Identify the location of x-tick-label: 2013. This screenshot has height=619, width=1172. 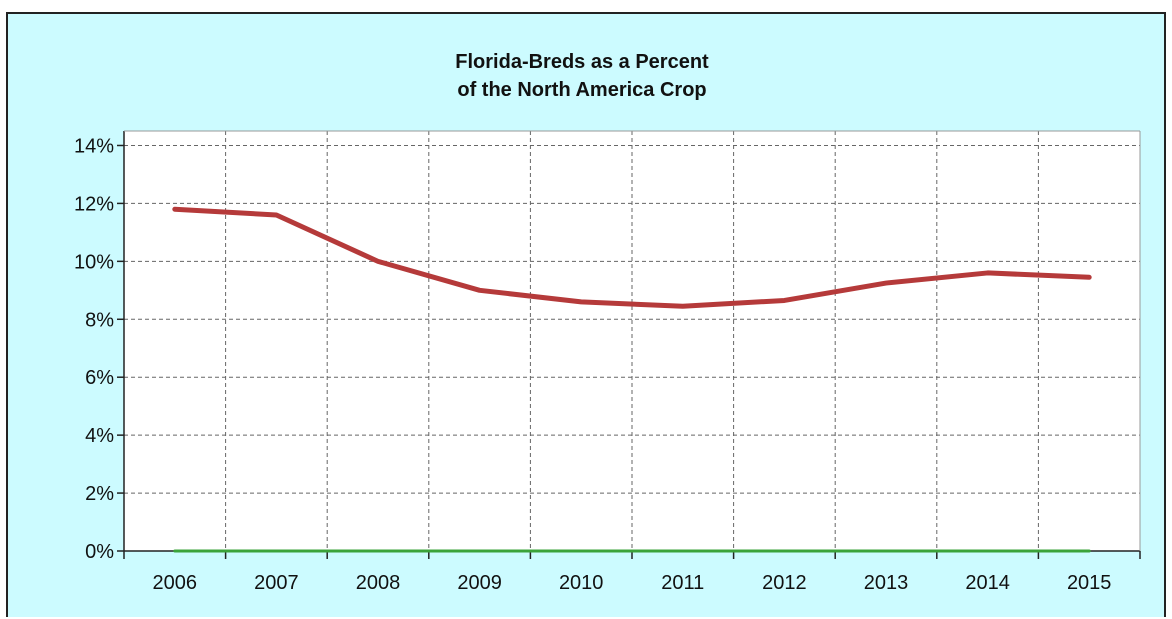
(886, 583).